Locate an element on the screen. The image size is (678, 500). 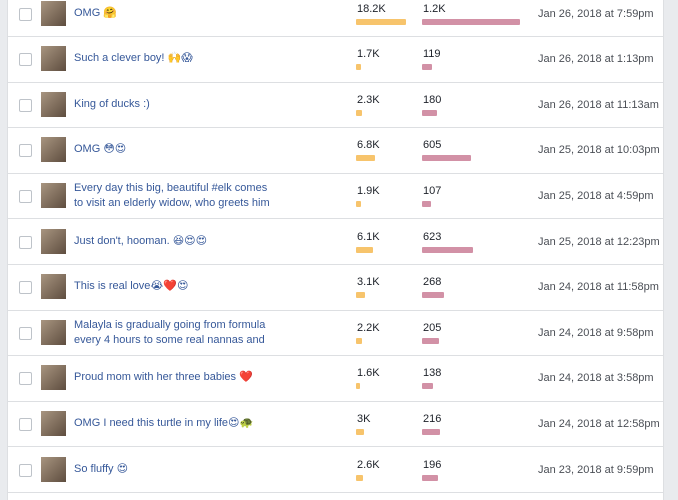
post-title: every 4 hours to some real nannas and is located at coordinates (169, 339).